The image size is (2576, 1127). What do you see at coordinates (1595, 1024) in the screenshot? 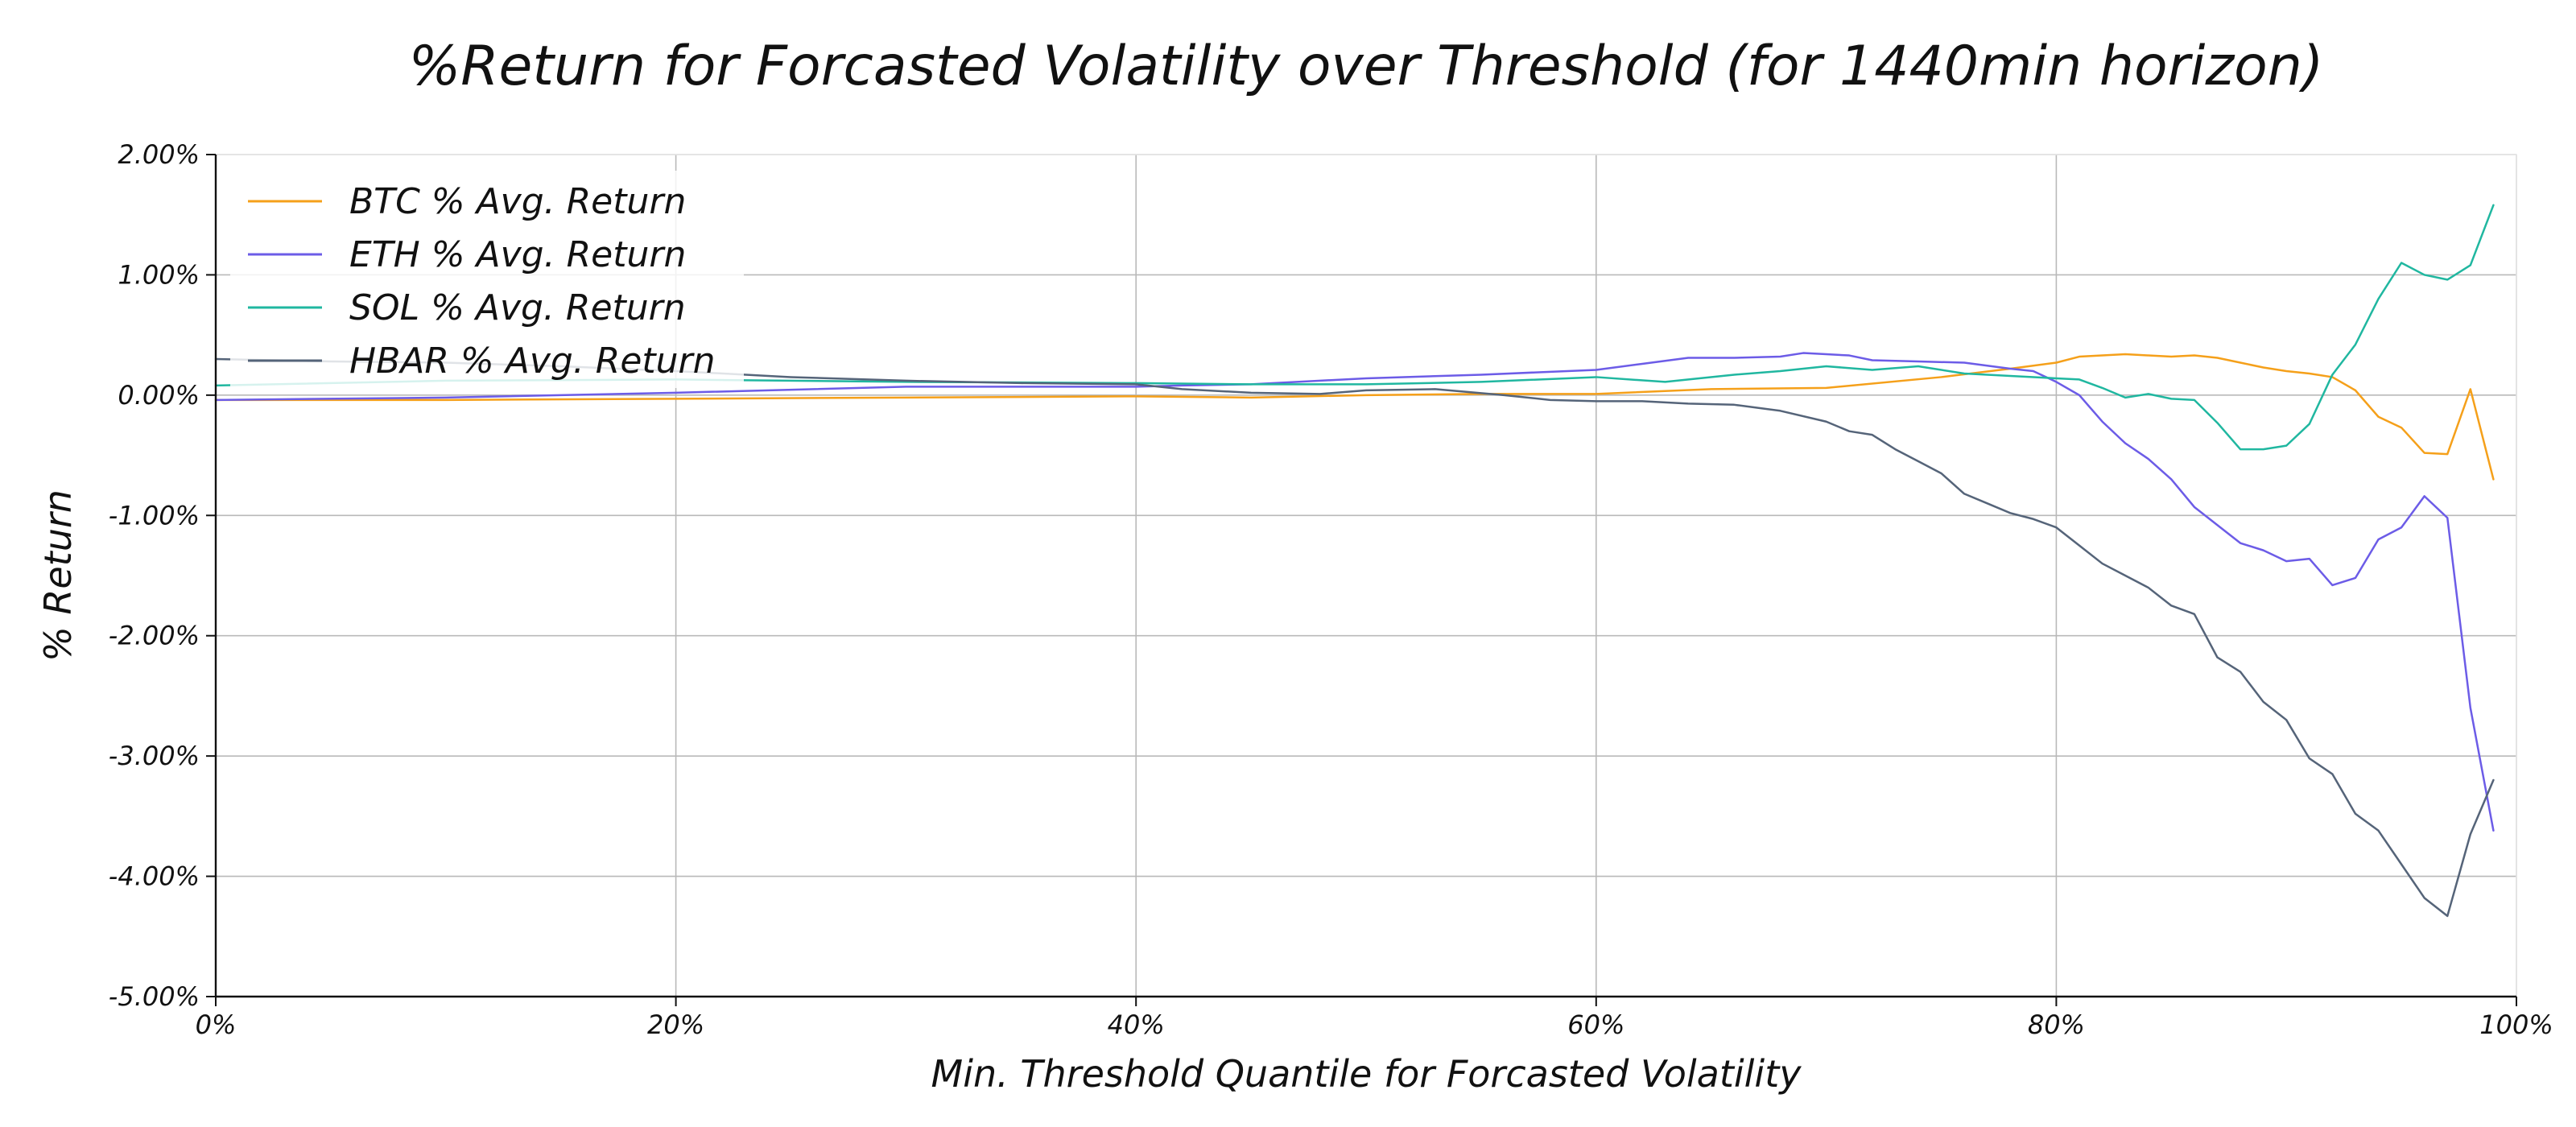
I see `x-tick-label: 60%` at bounding box center [1595, 1024].